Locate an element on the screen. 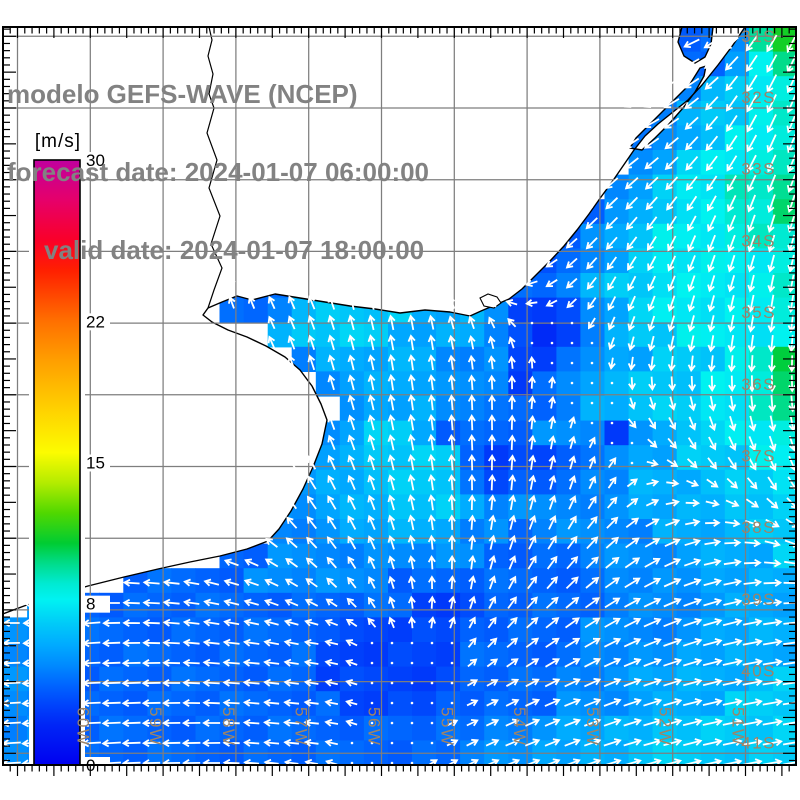 The width and height of the screenshot is (800, 800). lat-label: 39S is located at coordinates (758, 599).